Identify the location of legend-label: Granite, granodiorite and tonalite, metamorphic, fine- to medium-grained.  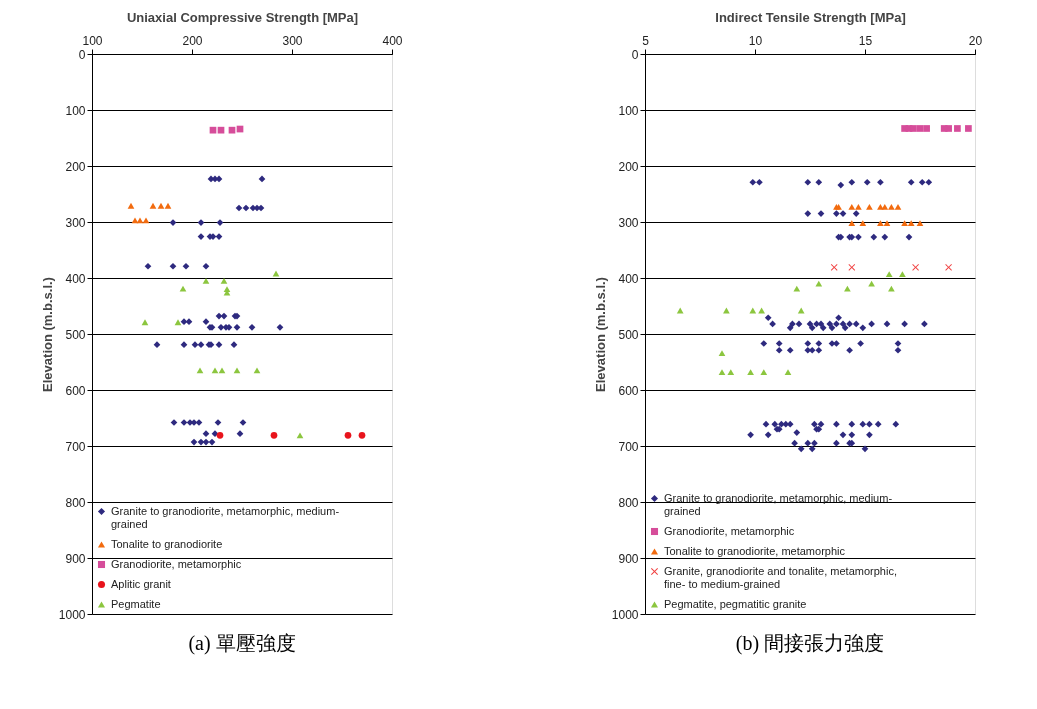
(780, 577).